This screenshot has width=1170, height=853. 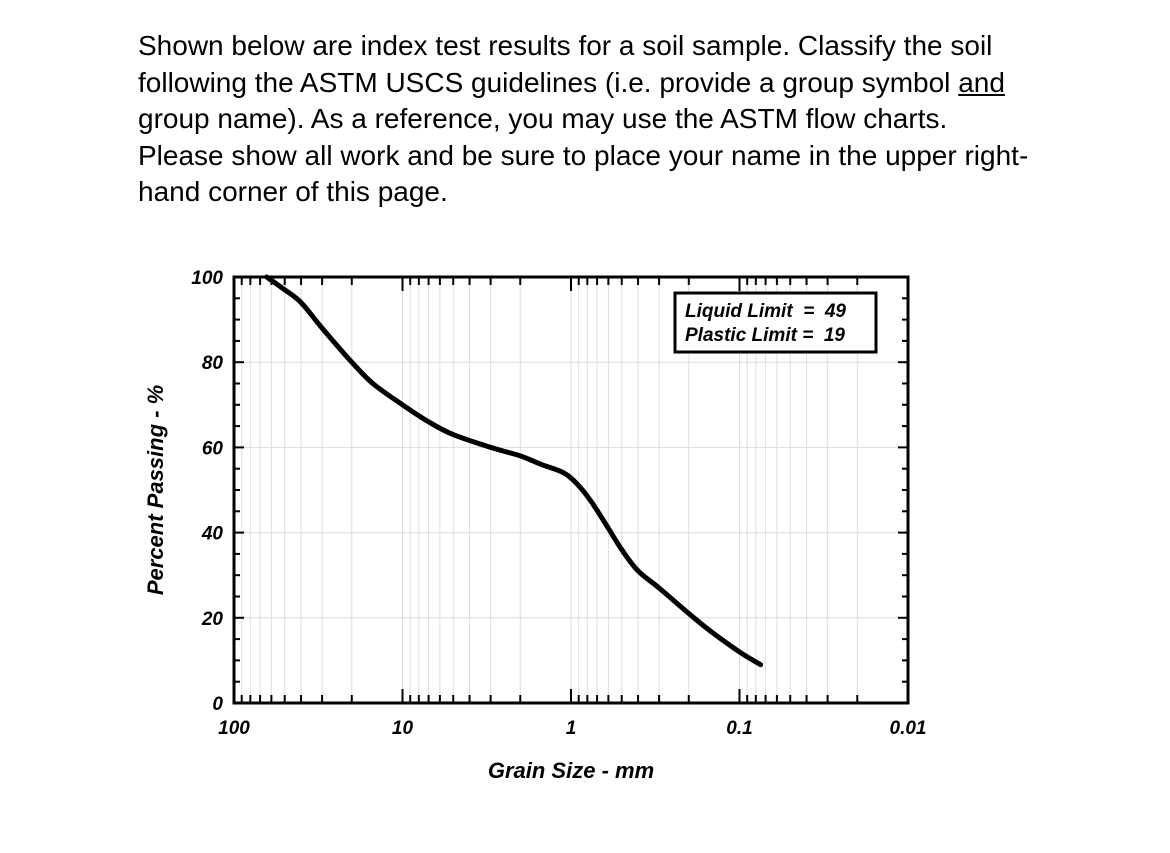 I want to click on x-tick-label: 1, so click(x=571, y=728).